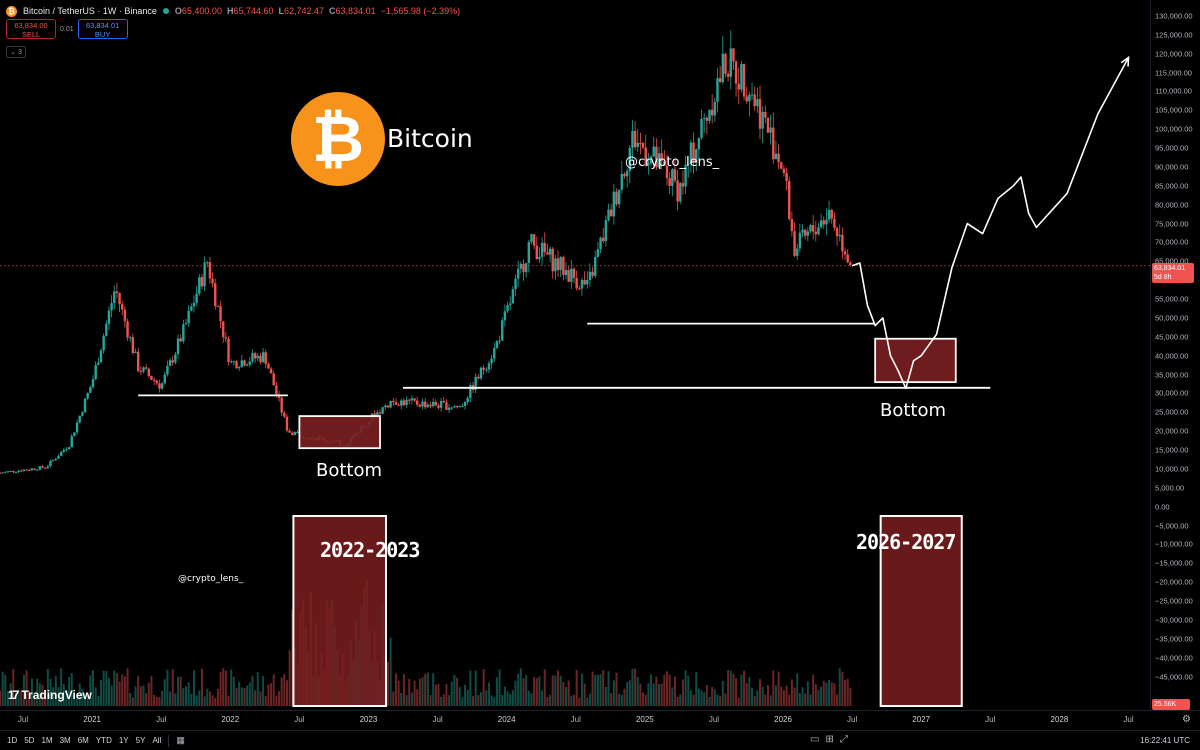 The image size is (1200, 750). What do you see at coordinates (12, 740) in the screenshot?
I see `range-button-1d: 1D` at bounding box center [12, 740].